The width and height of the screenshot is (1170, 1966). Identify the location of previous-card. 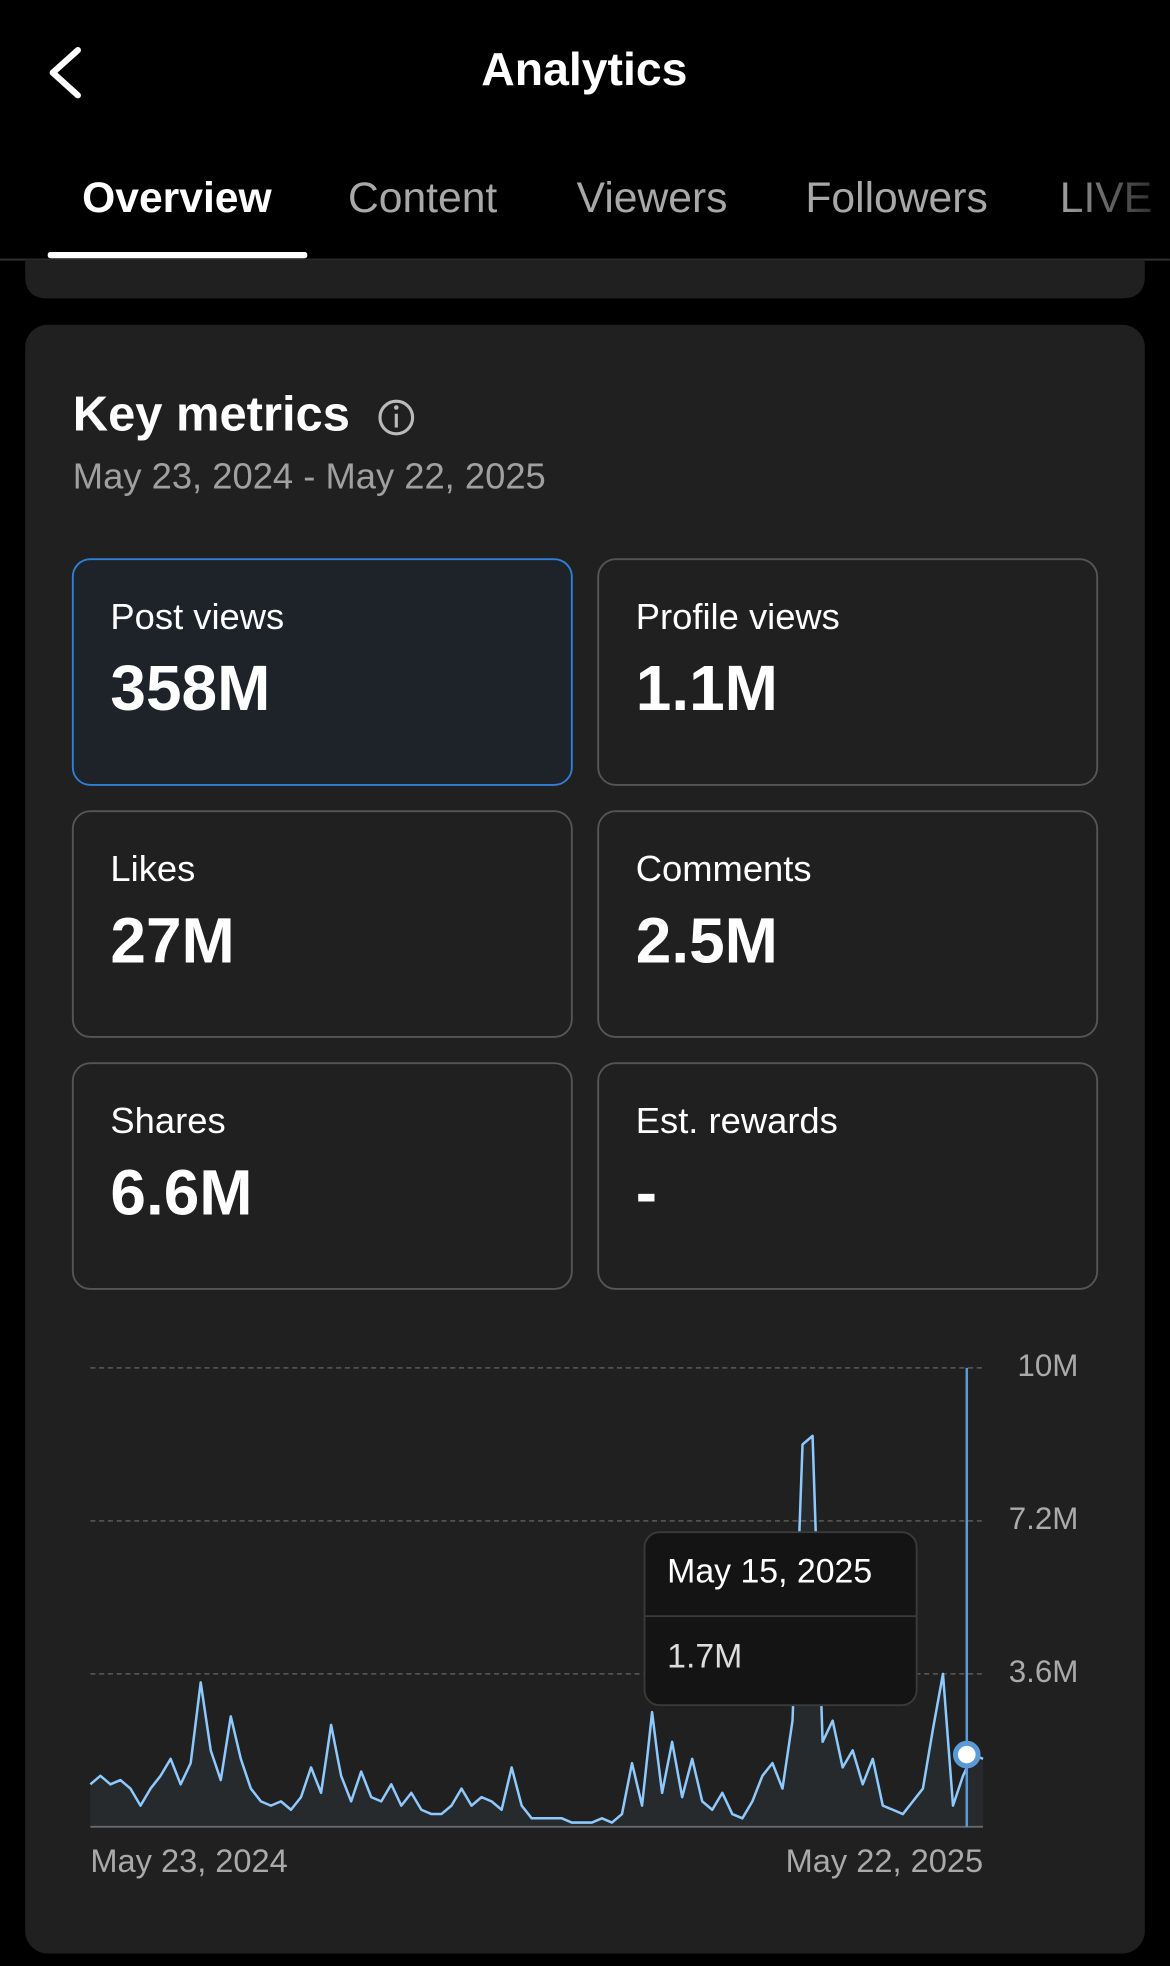
(585, 279).